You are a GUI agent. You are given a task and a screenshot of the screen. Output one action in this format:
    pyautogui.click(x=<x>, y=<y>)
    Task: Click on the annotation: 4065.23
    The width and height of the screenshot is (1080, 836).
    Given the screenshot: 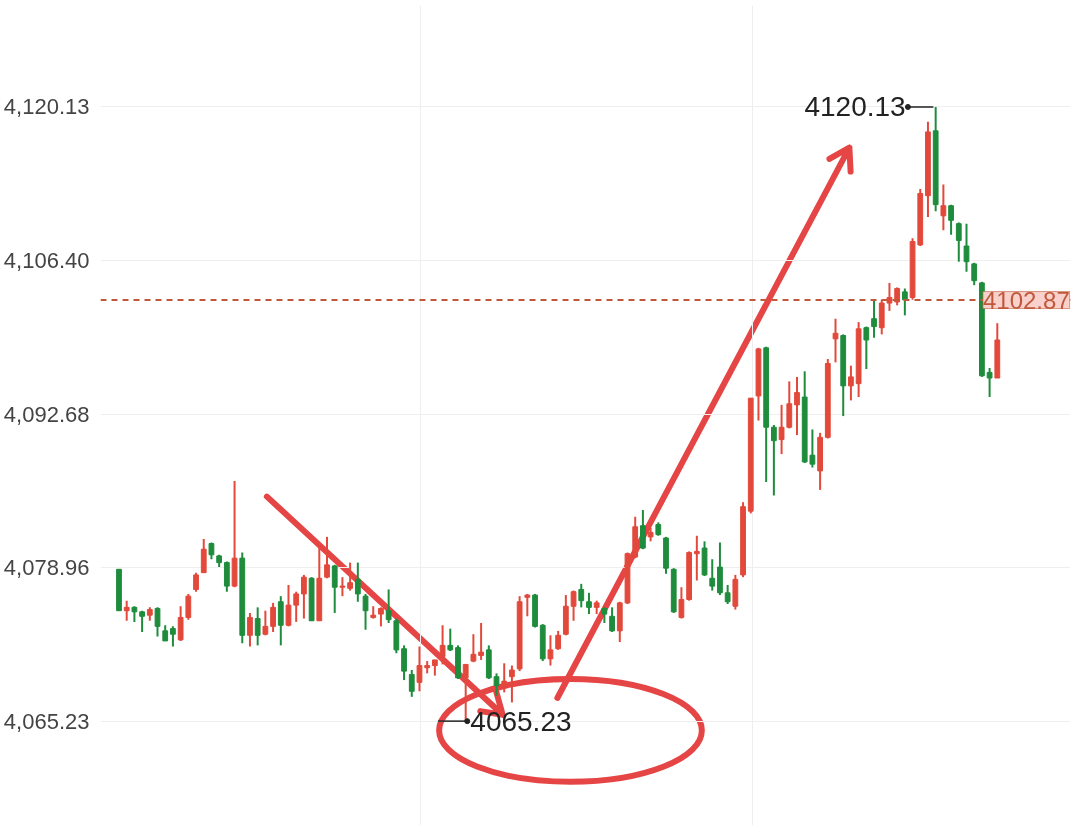 What is the action you would take?
    pyautogui.click(x=521, y=721)
    